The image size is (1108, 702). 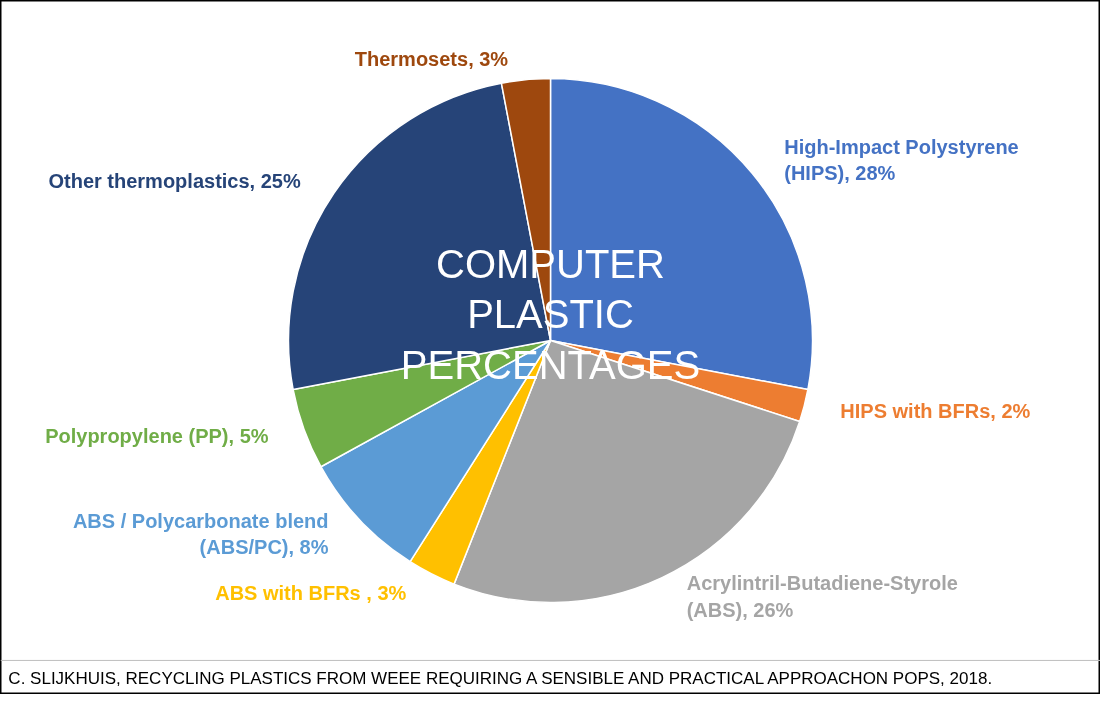 I want to click on slice-label: HIPS with BFRs, 2%, so click(x=935, y=410).